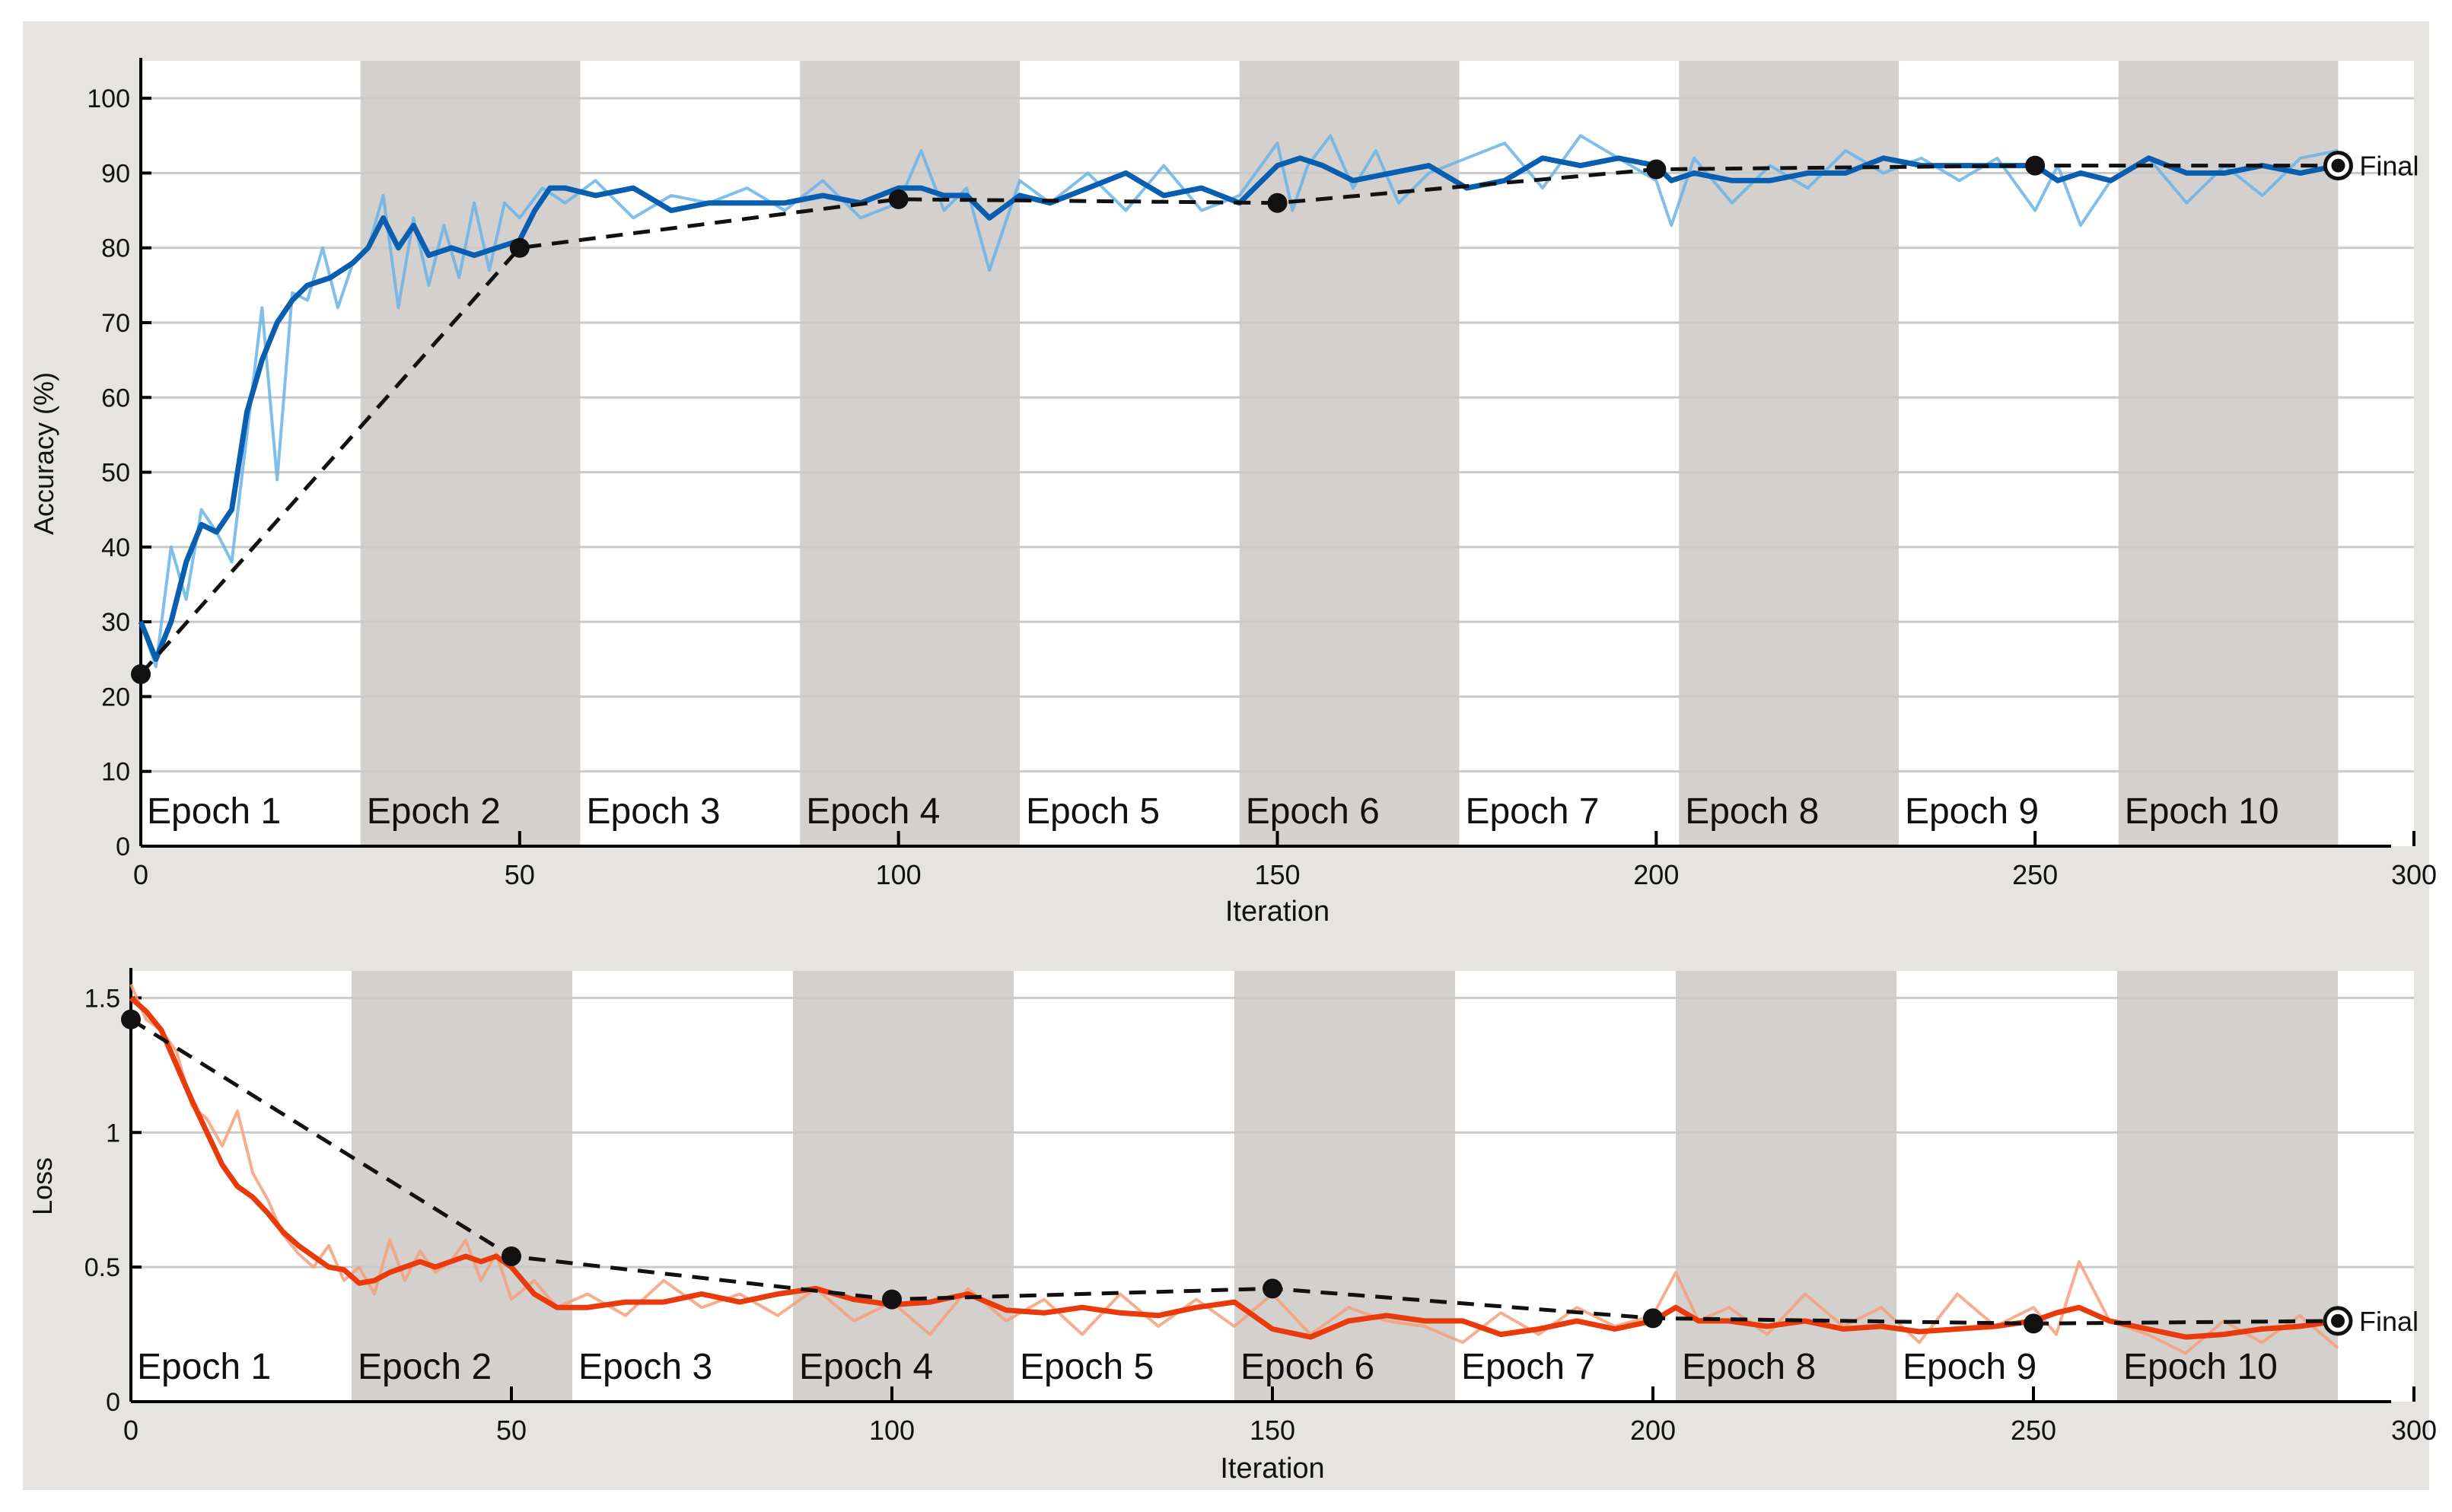 The height and width of the screenshot is (1512, 2452). Describe the element at coordinates (214, 811) in the screenshot. I see `accuracy-epoch-label: Epoch 1` at that location.